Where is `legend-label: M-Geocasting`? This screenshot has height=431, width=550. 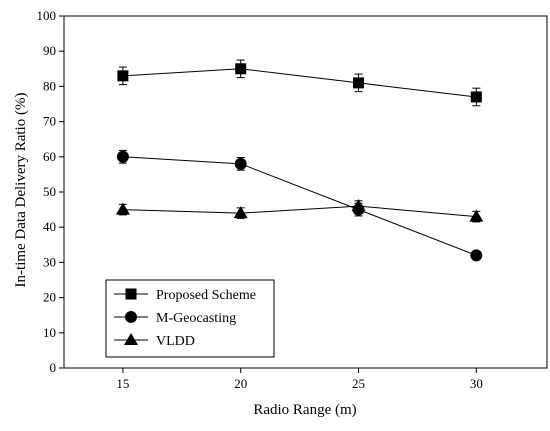
legend-label: M-Geocasting is located at coordinates (196, 318).